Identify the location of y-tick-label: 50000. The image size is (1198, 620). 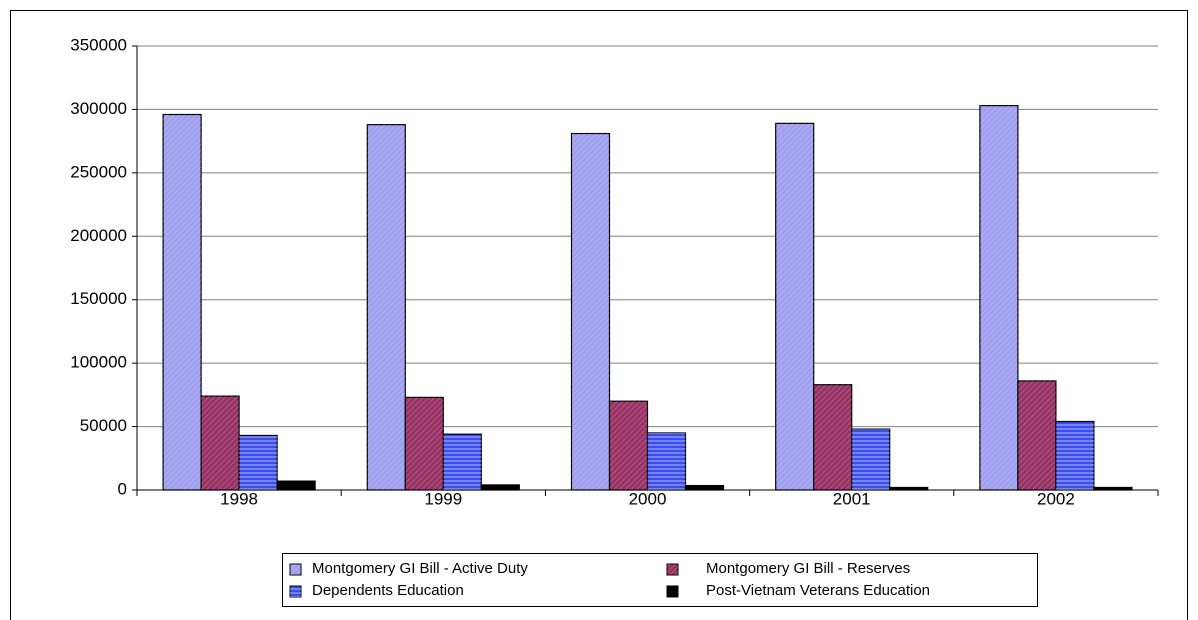
(103, 425).